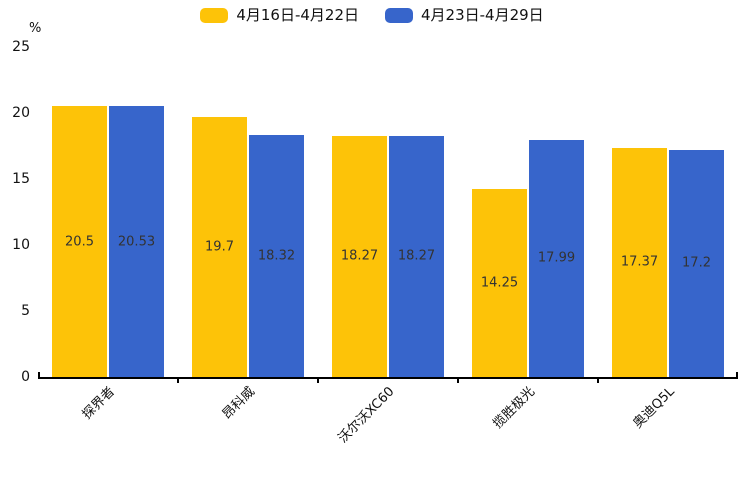 This screenshot has width=744, height=496. I want to click on legend-item: 4月23日-4月29日, so click(464, 15).